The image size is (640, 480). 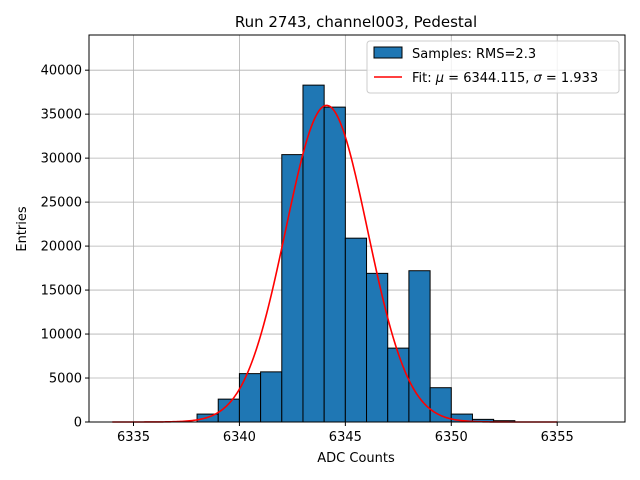 What do you see at coordinates (133, 437) in the screenshot?
I see `x-tick-label: 6335` at bounding box center [133, 437].